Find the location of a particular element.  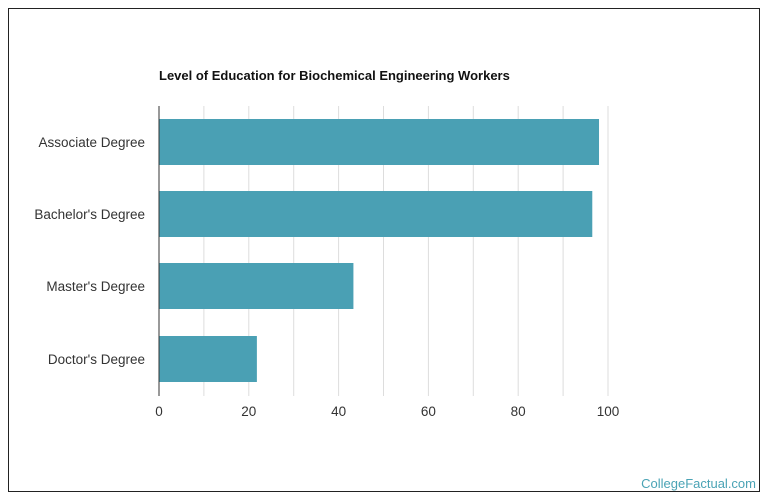

x-tick-label: 40 is located at coordinates (338, 411).